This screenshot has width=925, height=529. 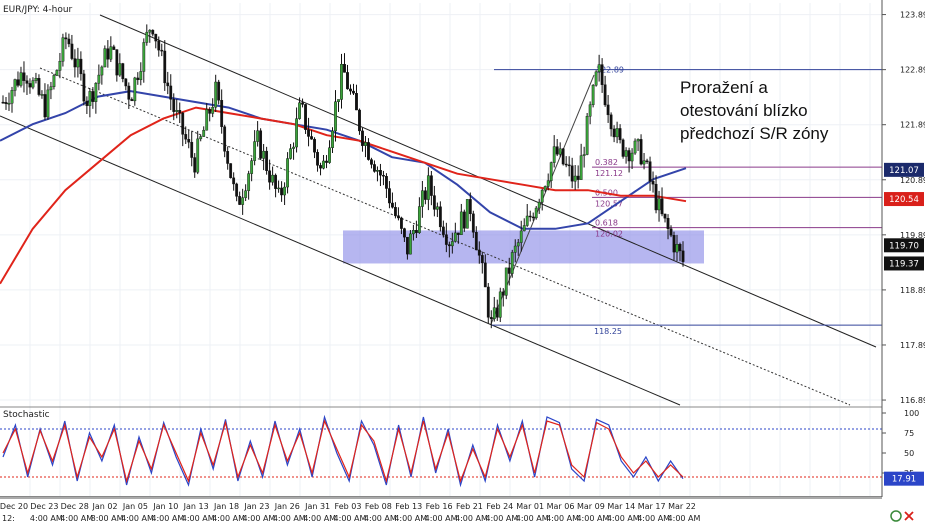 What do you see at coordinates (408, 506) in the screenshot?
I see `date-label: Feb 13` at bounding box center [408, 506].